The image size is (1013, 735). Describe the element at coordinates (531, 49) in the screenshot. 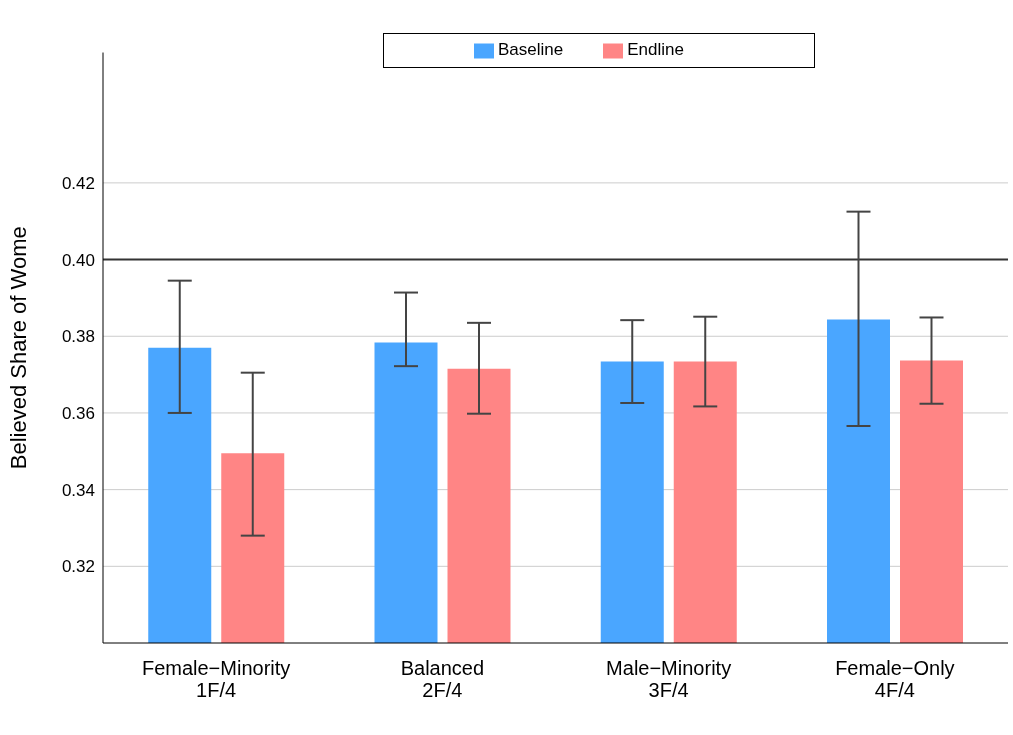

I see `legend-label: Baseline` at that location.